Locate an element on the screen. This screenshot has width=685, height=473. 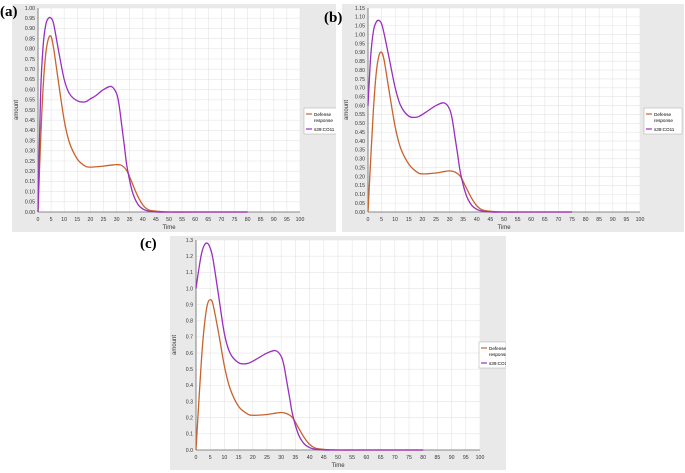
y-tick-label: 0.35 is located at coordinates (30, 141).